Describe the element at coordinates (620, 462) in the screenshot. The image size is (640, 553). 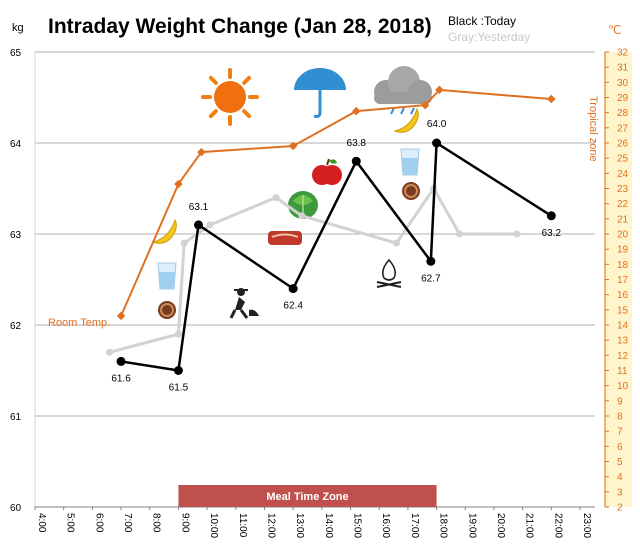
I see `y2-tick-label: 5` at that location.